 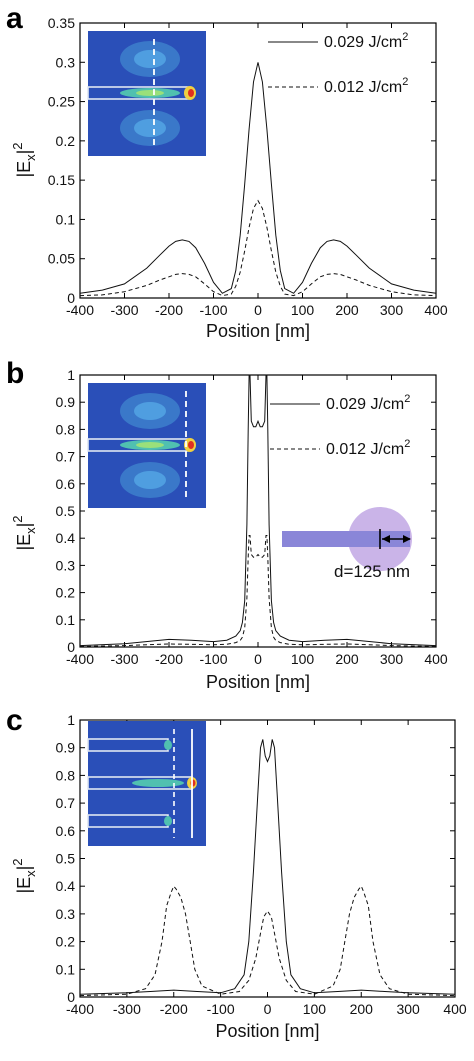 I want to click on y-tick-label: 0.7, so click(x=66, y=457).